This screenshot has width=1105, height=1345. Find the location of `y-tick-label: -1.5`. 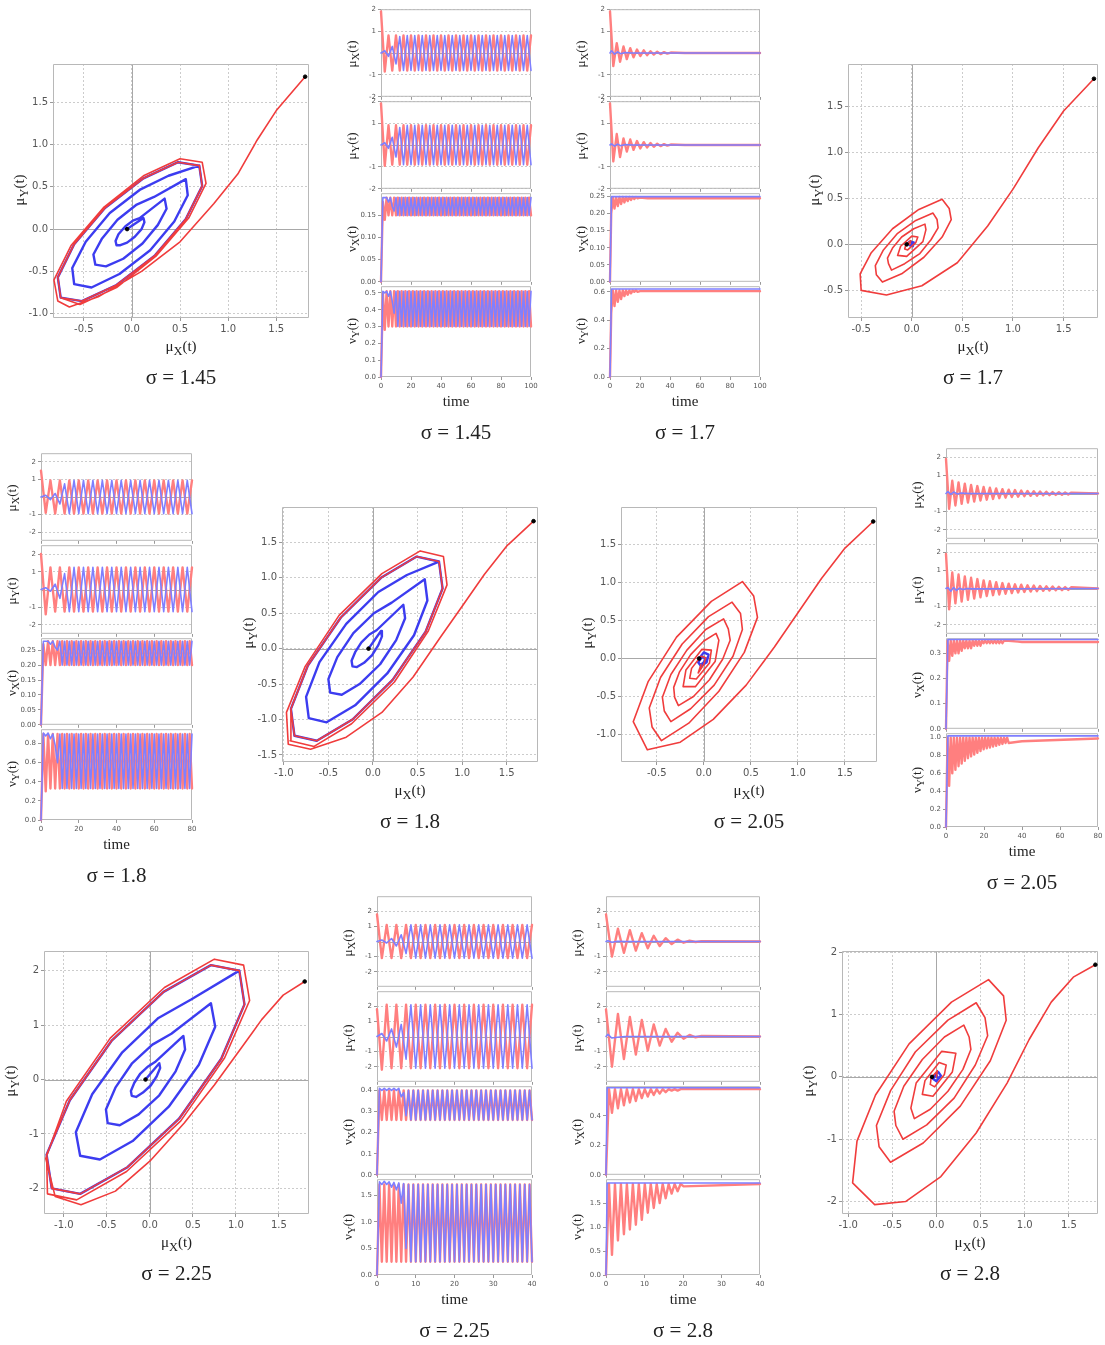

y-tick-label: -1.5 is located at coordinates (267, 754).